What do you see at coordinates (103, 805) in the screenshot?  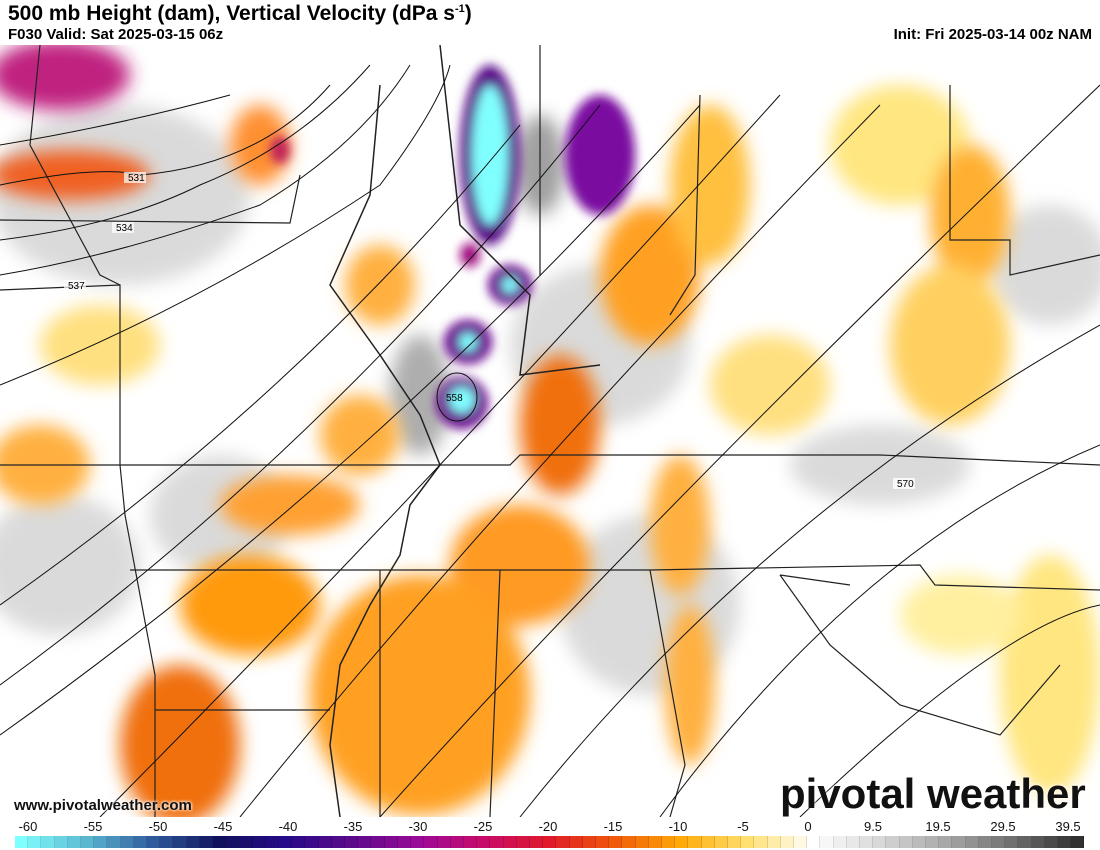 I see `watermark-url: www.pivotalweather.com` at bounding box center [103, 805].